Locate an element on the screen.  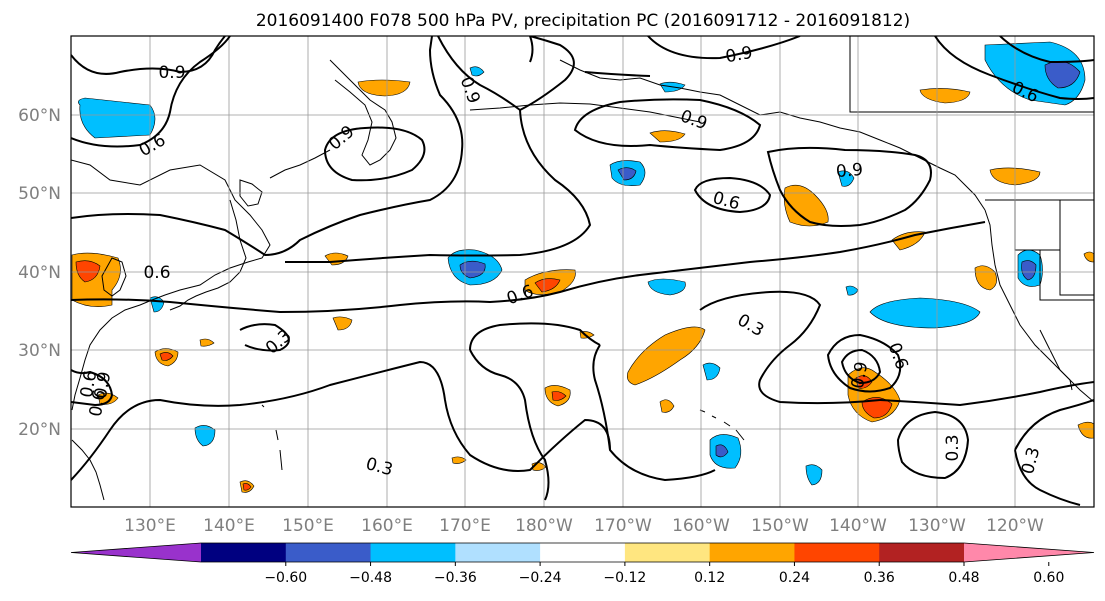
longitude-label: 130°W is located at coordinates (937, 526).